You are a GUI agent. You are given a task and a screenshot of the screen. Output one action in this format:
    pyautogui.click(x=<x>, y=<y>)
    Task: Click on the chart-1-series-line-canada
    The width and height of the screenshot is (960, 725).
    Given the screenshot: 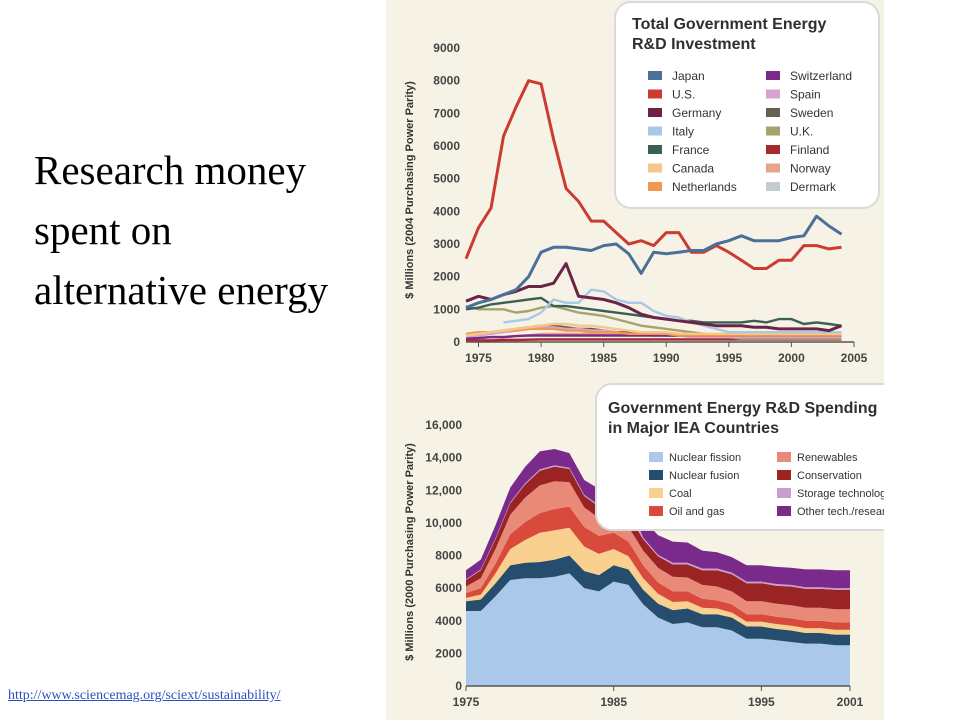 What is the action you would take?
    pyautogui.click(x=653, y=329)
    